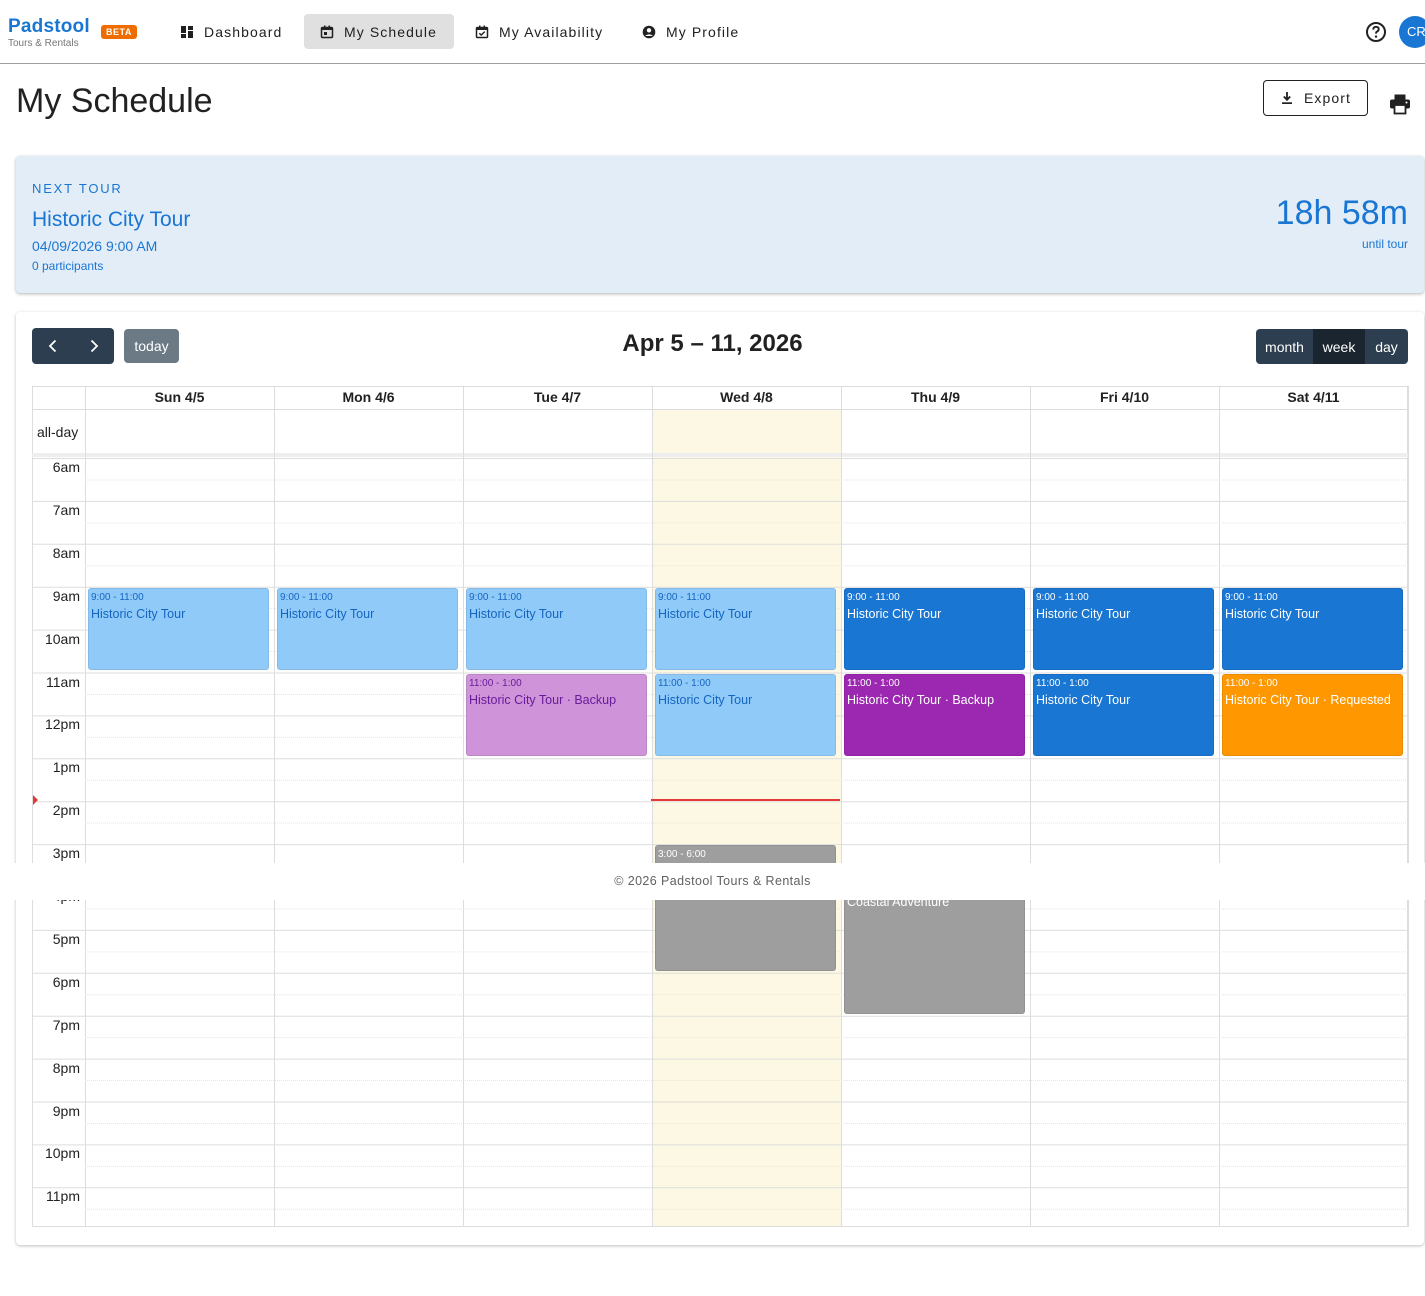 This screenshot has height=1296, width=1425. I want to click on time-label: 7am, so click(66, 509).